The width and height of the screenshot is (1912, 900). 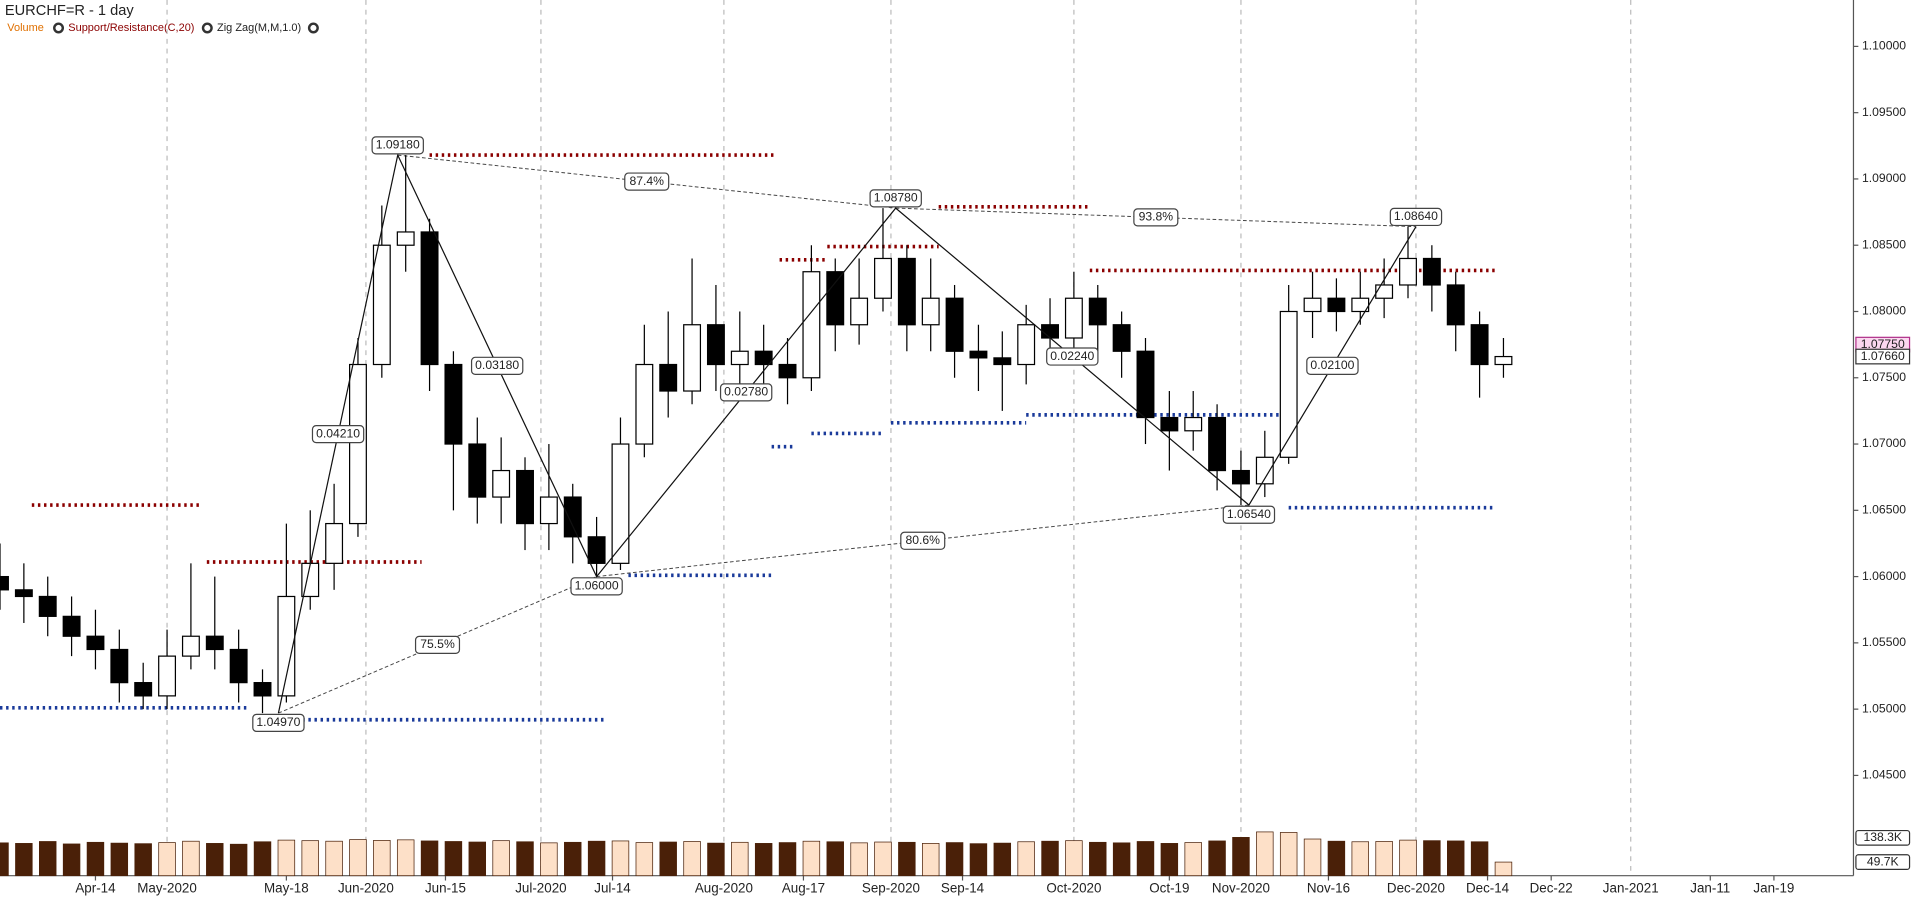 I want to click on pivot-label: 1.06000, so click(x=597, y=586).